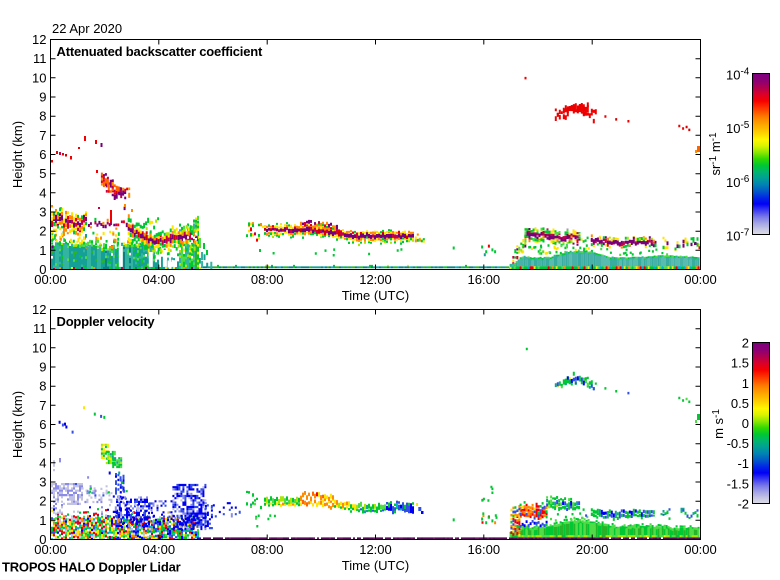 Image resolution: width=780 pixels, height=580 pixels. Describe the element at coordinates (160, 51) in the screenshot. I see `svg-text:Attenuated backscatter coeffic: Attenuated backscatter coefficient` at that location.